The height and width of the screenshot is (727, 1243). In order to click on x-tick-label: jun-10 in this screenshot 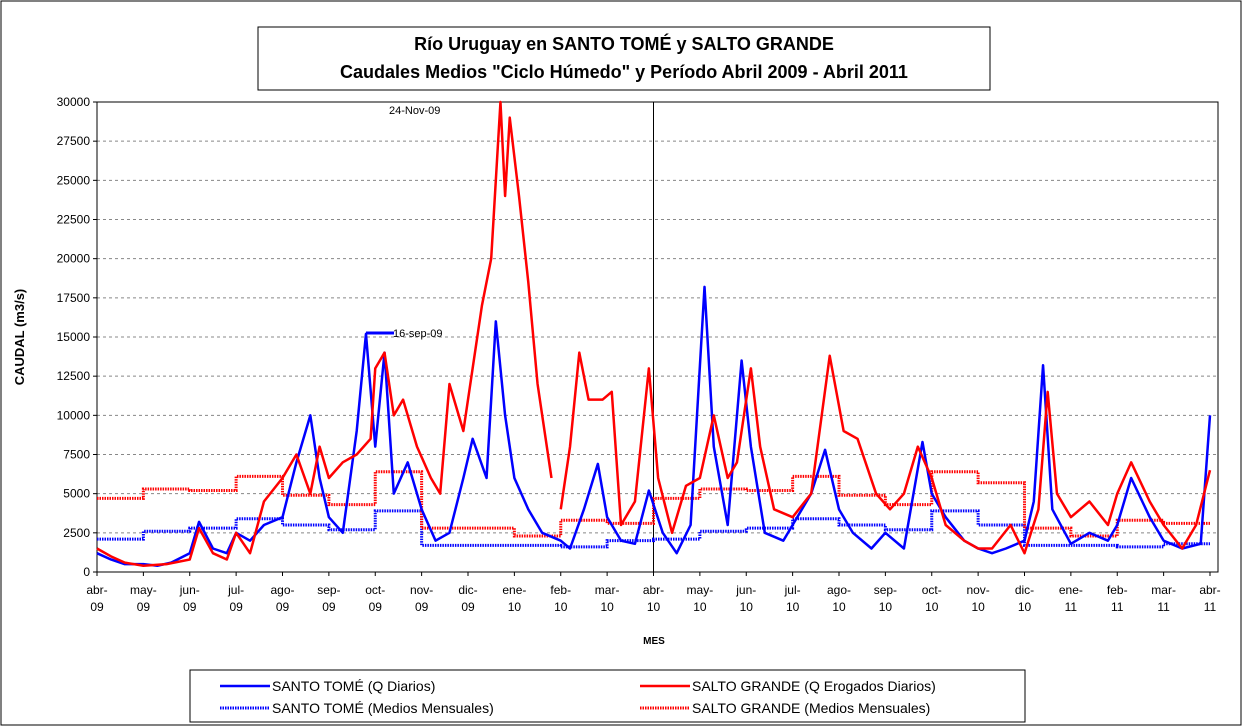, I will do `click(745, 598)`.